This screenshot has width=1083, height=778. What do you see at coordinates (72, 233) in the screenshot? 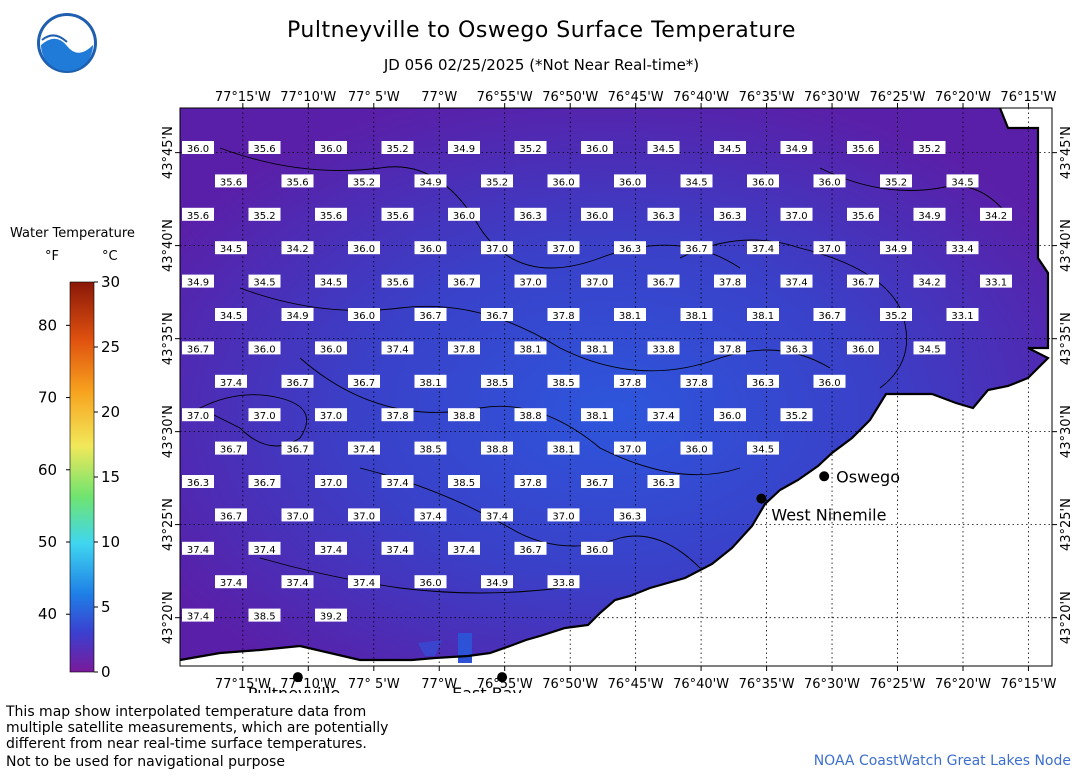
I see `legend-title: Water Temperature` at bounding box center [72, 233].